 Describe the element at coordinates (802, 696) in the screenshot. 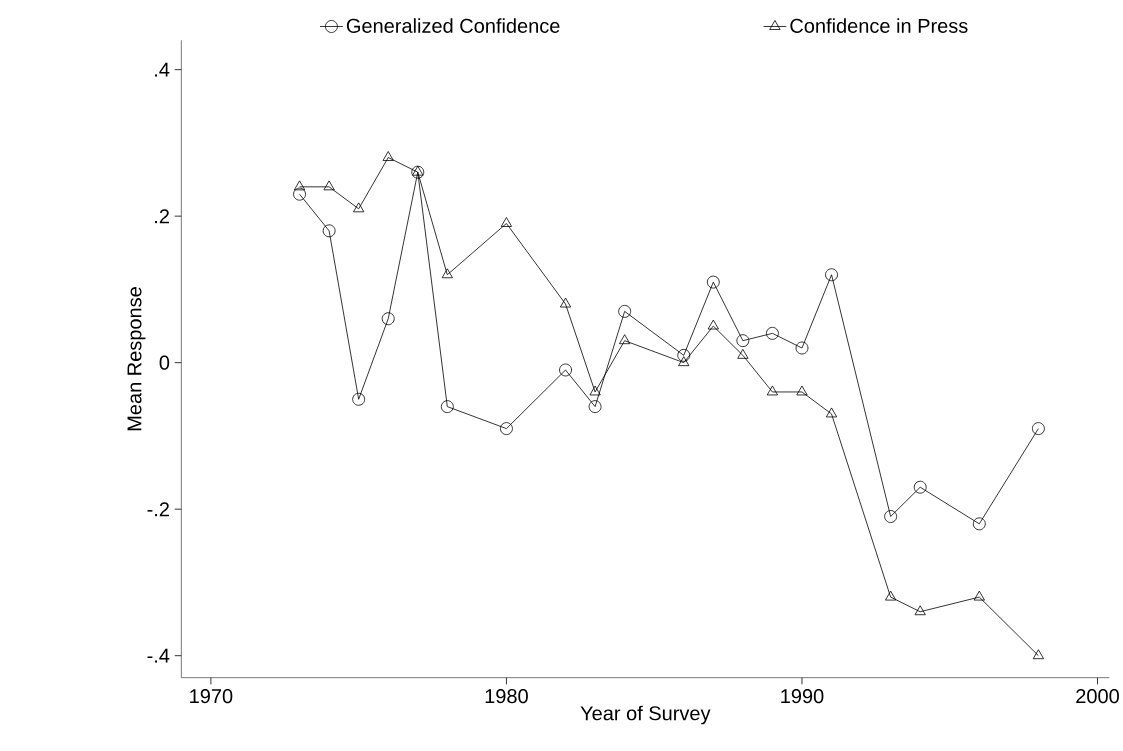

I see `x-tick-label: 1990` at that location.